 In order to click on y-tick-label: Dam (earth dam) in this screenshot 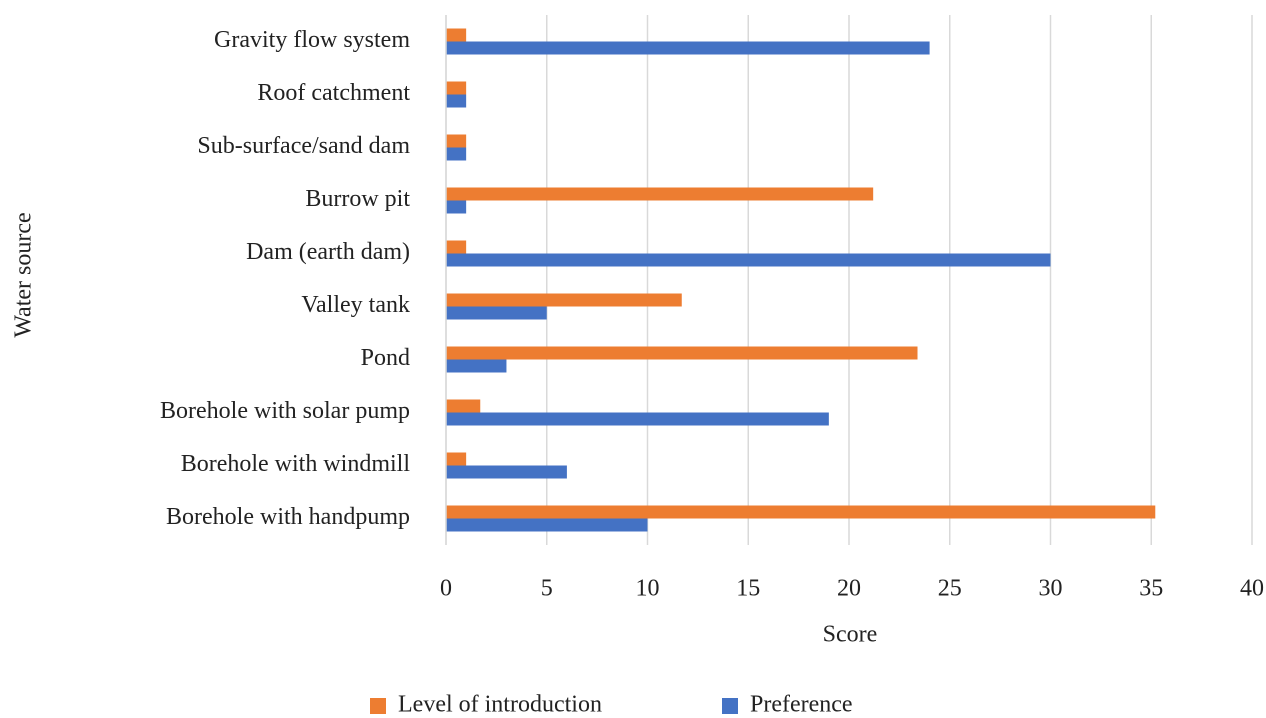, I will do `click(328, 252)`.